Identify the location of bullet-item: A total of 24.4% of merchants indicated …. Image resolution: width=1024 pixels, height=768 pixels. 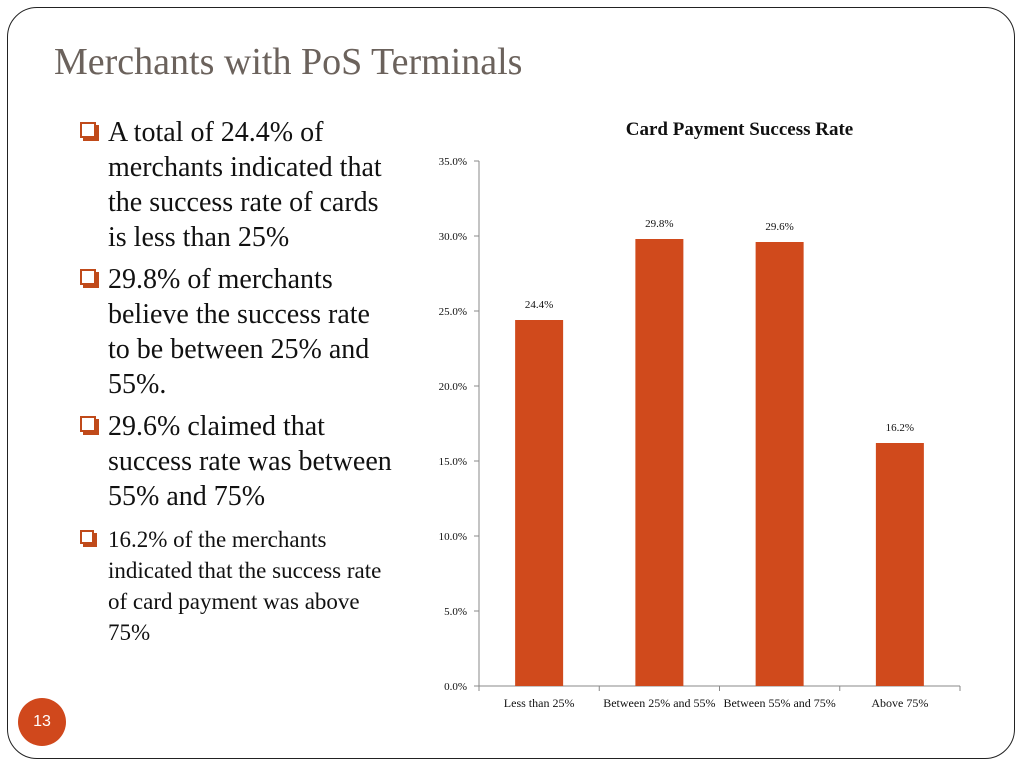
(238, 185).